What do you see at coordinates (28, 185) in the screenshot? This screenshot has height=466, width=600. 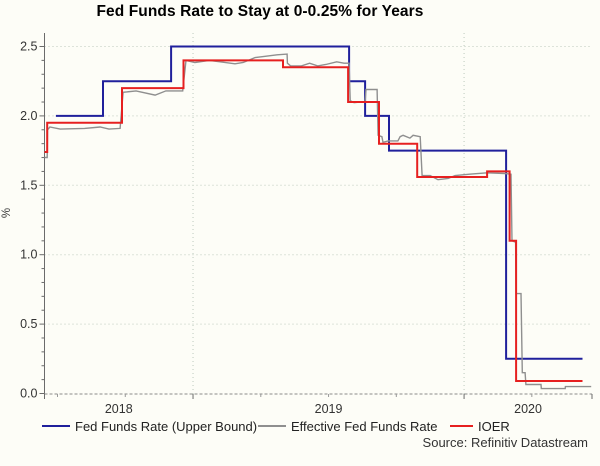 I see `y-tick-label: 1.5` at bounding box center [28, 185].